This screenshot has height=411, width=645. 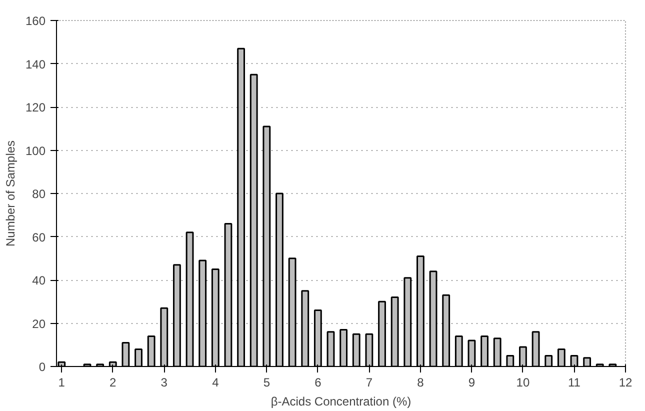 What do you see at coordinates (39, 281) in the screenshot?
I see `y-tick-label: 40` at bounding box center [39, 281].